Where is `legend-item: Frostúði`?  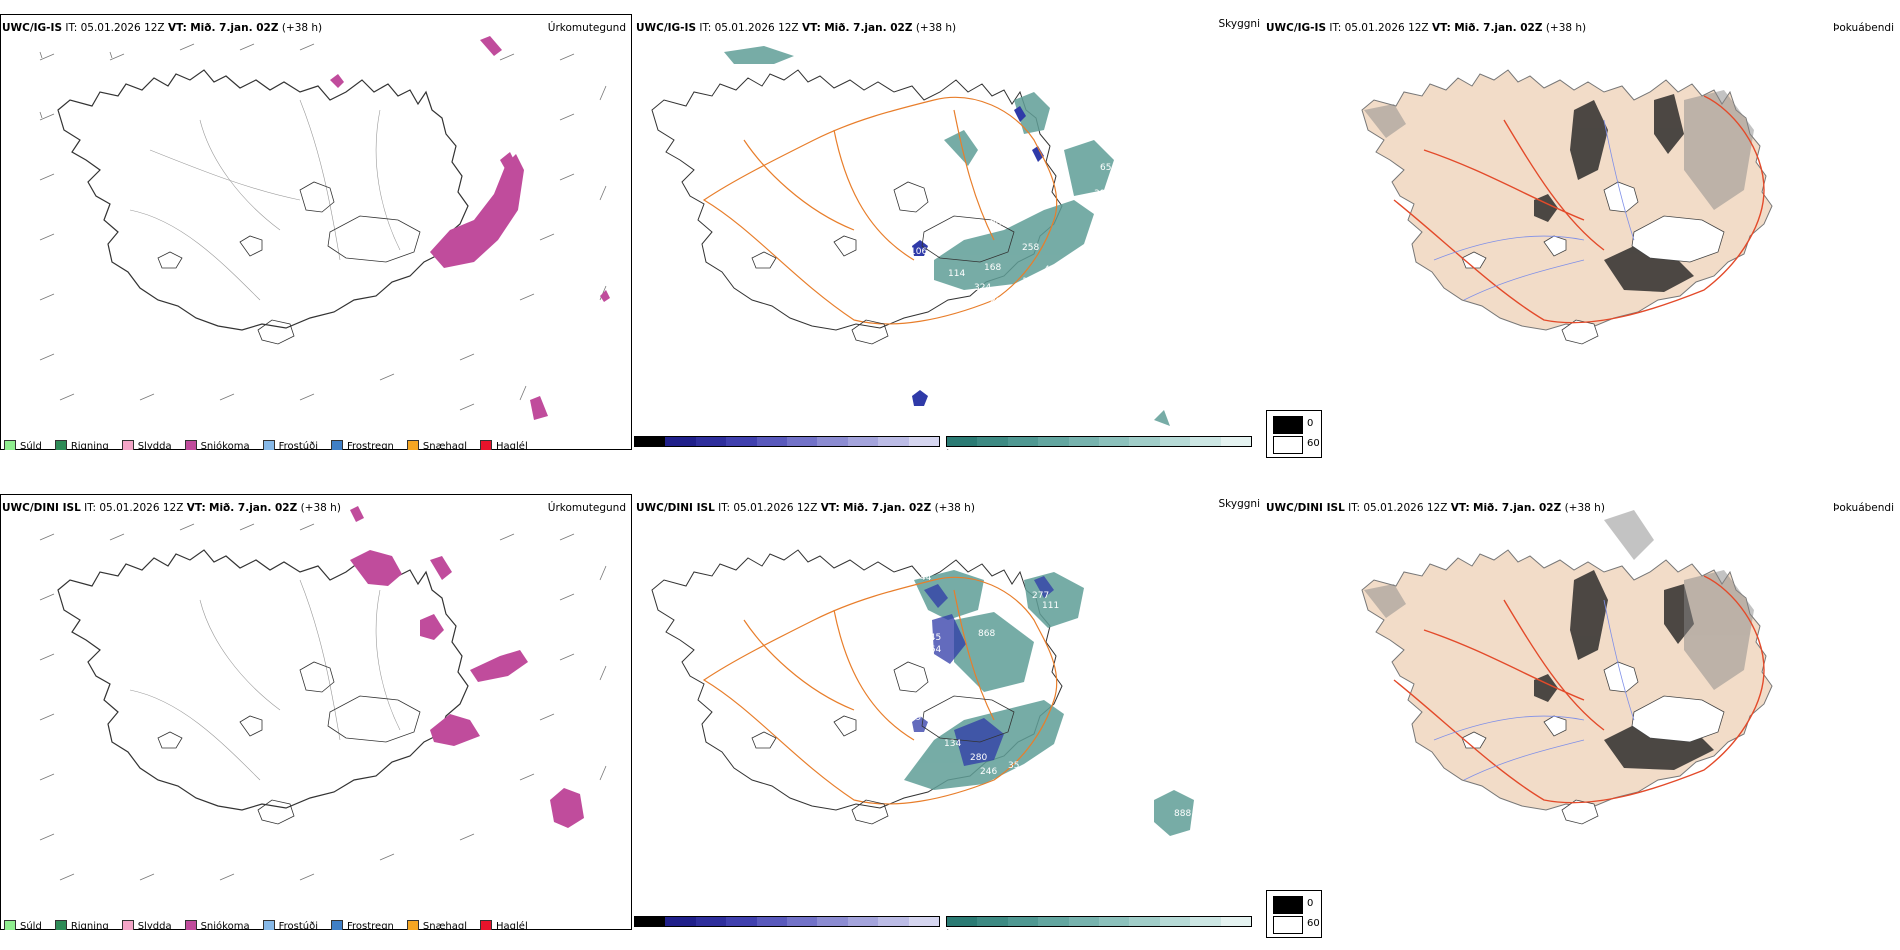
legend-item: Frostúði is located at coordinates (290, 445).